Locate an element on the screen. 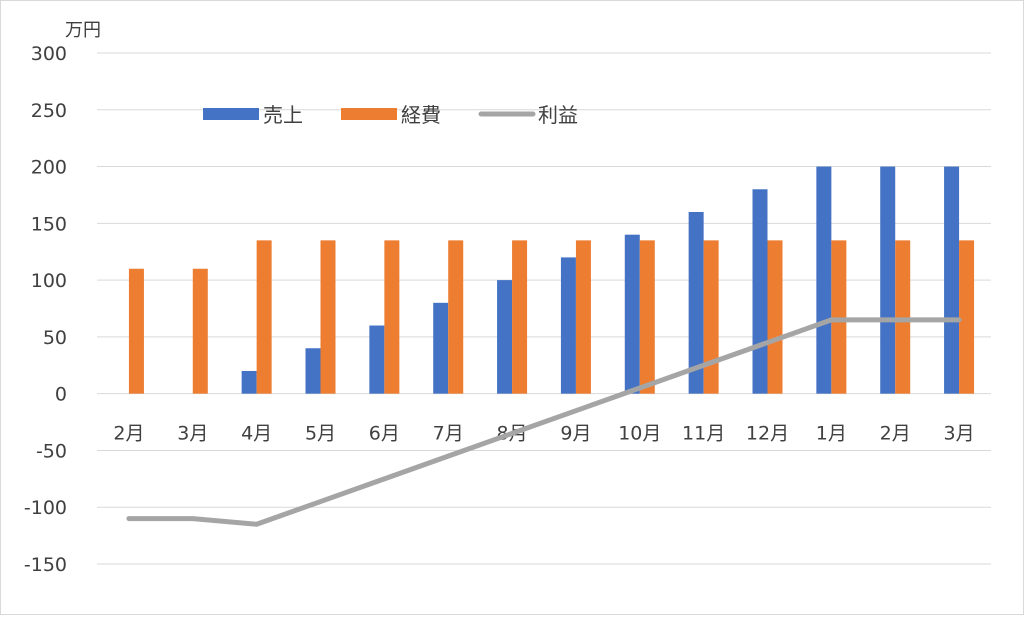 The height and width of the screenshot is (619, 1024). y-unit-label: 万円 is located at coordinates (83, 30).